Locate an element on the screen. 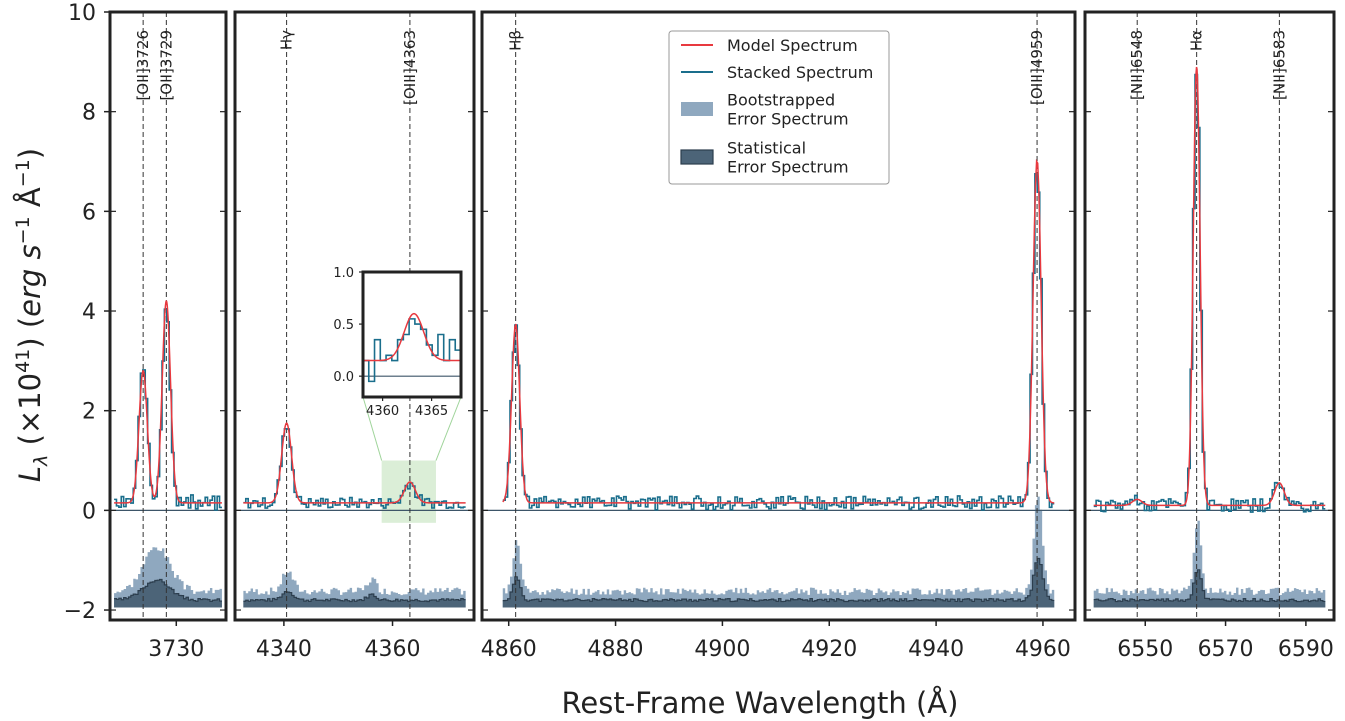 The height and width of the screenshot is (721, 1345). emission-line-label: [OII]3726 is located at coordinates (143, 65).